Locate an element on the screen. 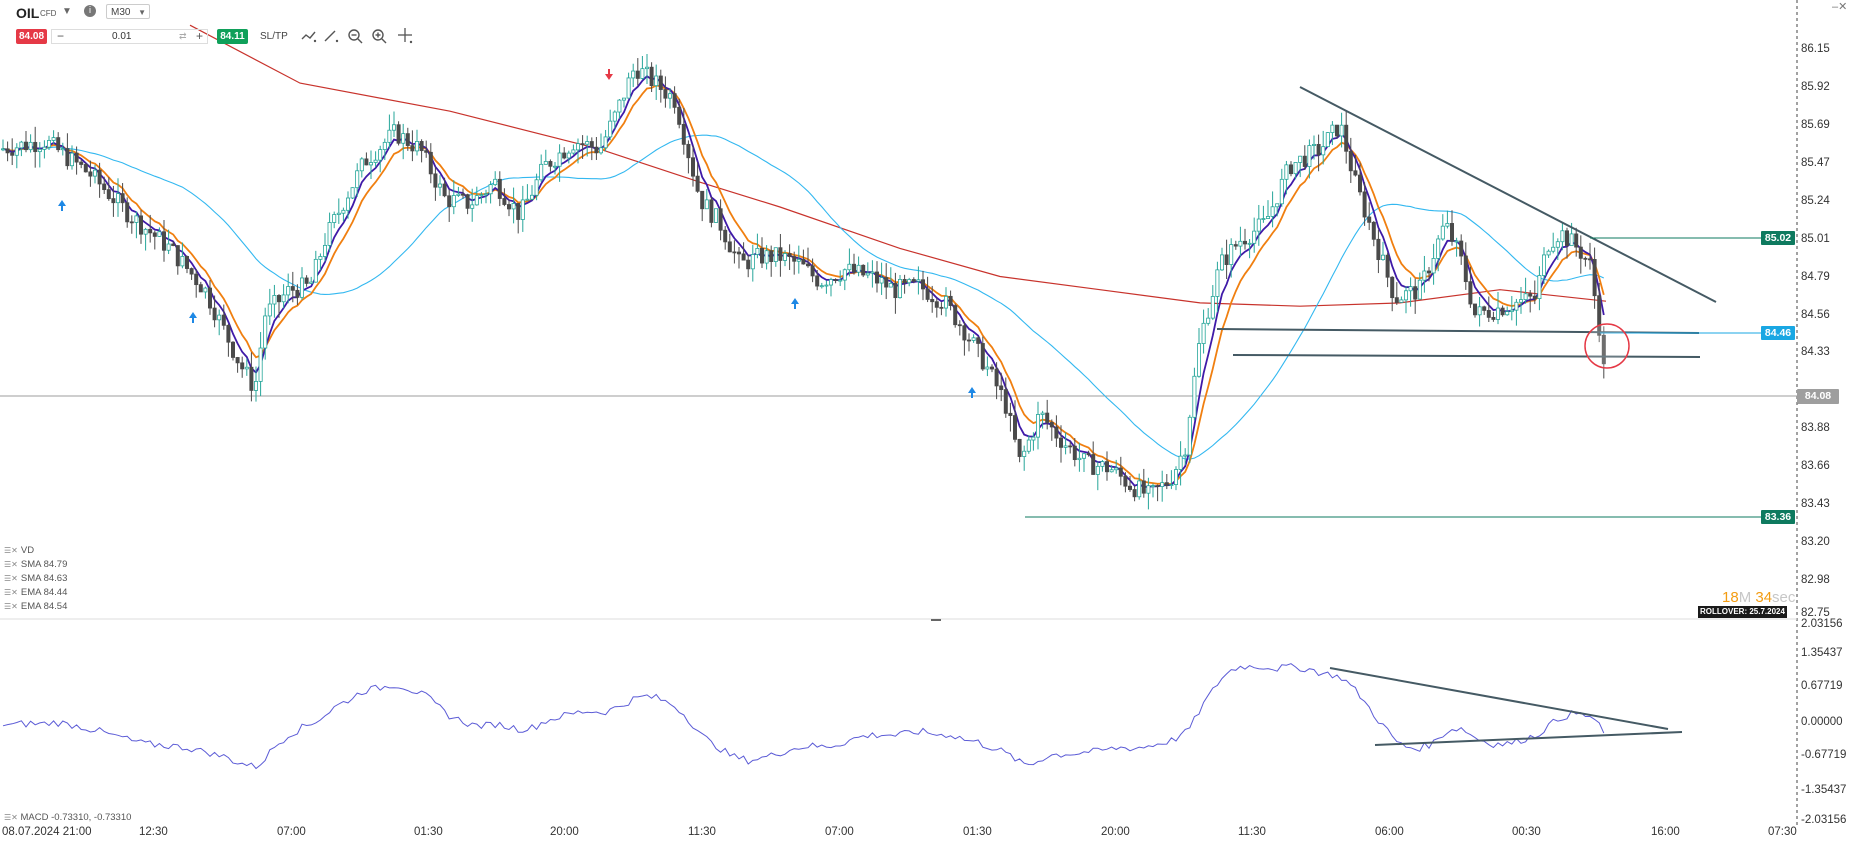 The height and width of the screenshot is (845, 1858). increase-button: + is located at coordinates (199, 36).